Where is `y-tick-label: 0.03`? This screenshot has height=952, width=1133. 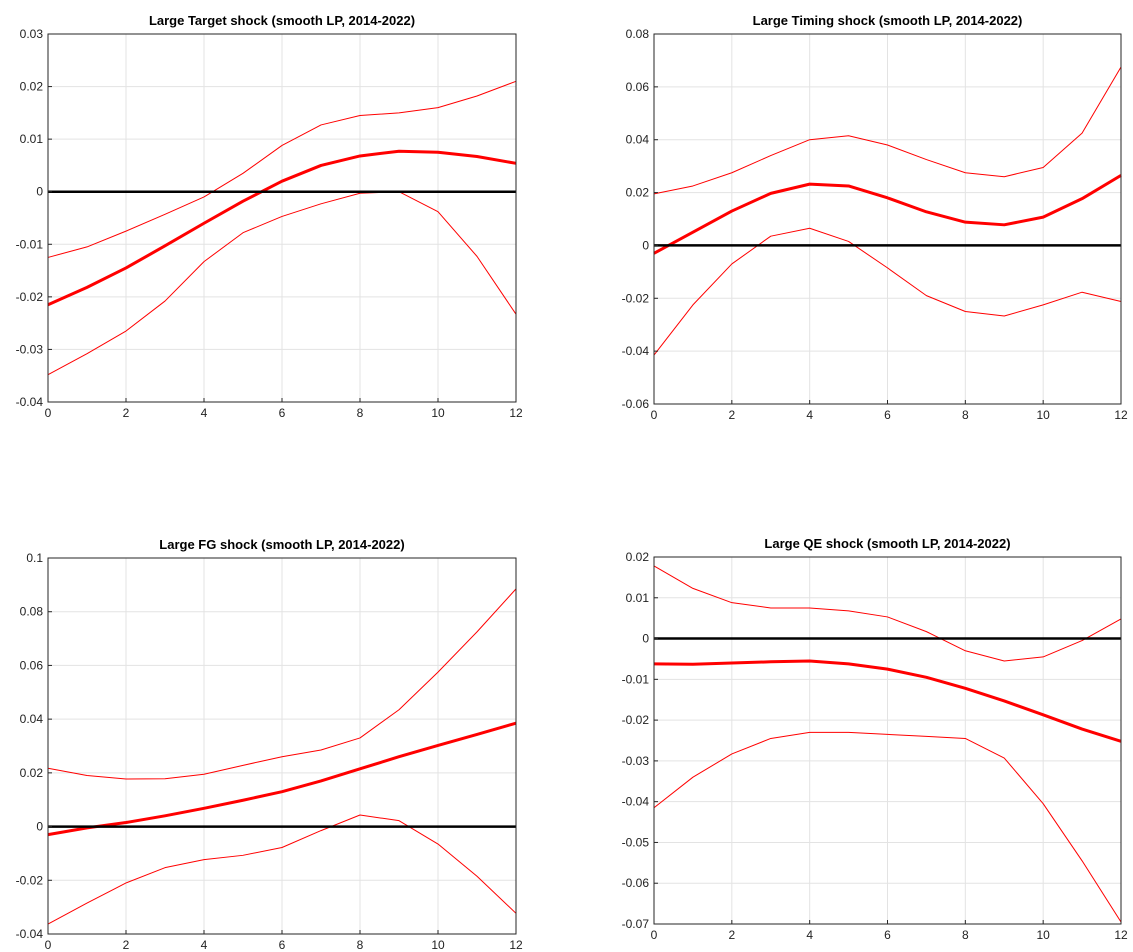 y-tick-label: 0.03 is located at coordinates (32, 34).